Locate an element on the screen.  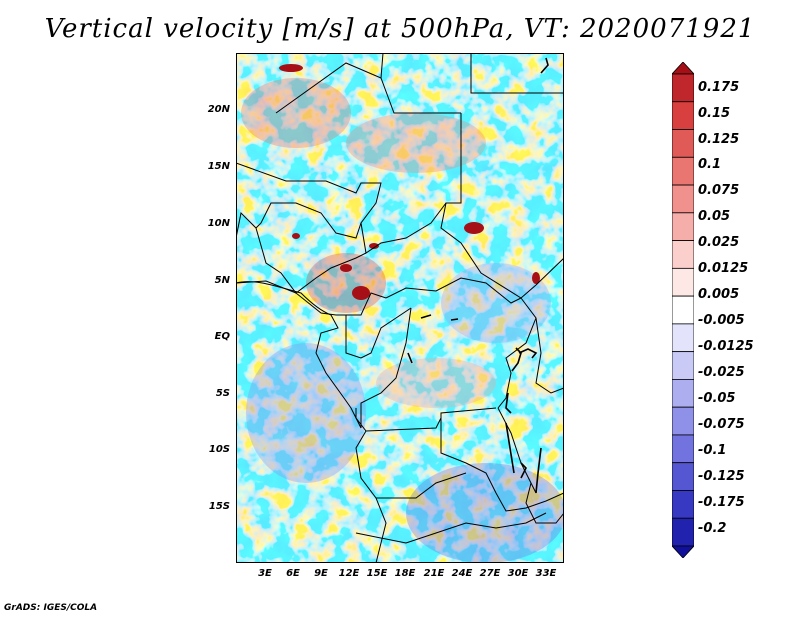
colorbar-label: 0.1 is located at coordinates (710, 164).